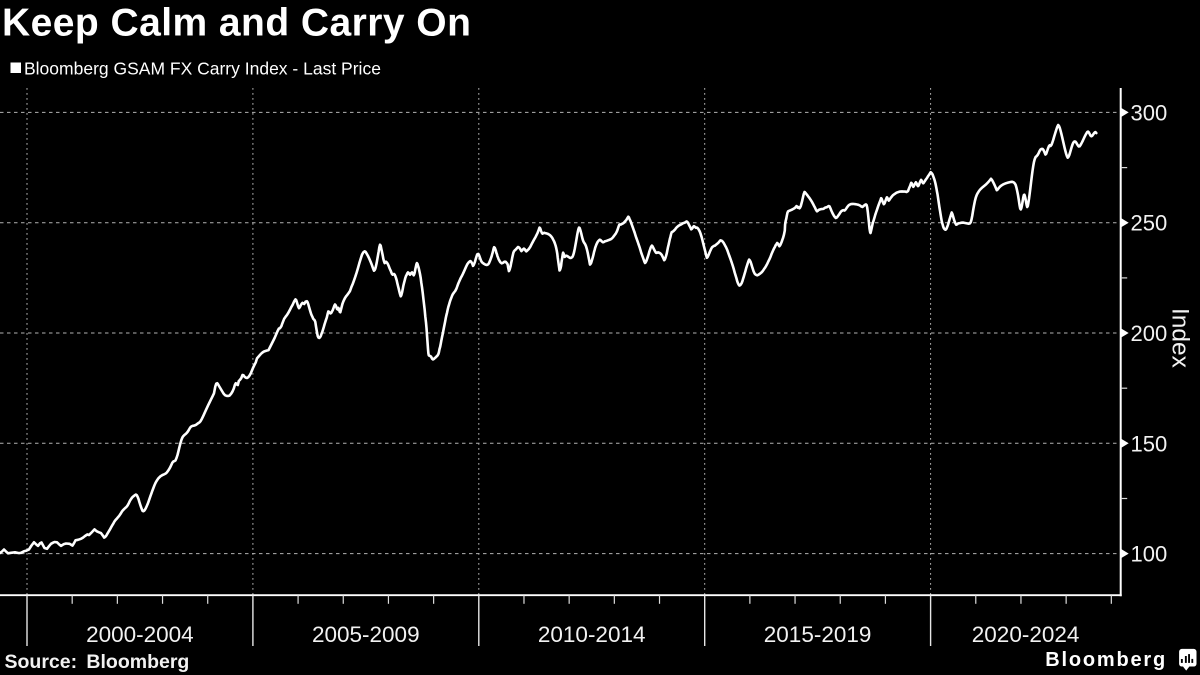 The width and height of the screenshot is (1200, 675). What do you see at coordinates (1026, 634) in the screenshot?
I see `svg-text: 2020-2024` at bounding box center [1026, 634].